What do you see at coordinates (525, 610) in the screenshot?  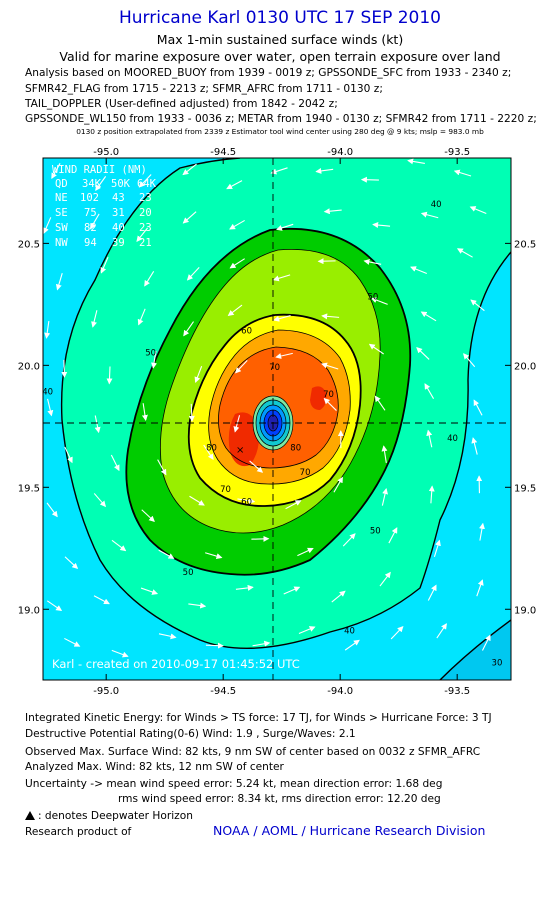 I see `lat-tick-label-right: 19.0` at bounding box center [525, 610].